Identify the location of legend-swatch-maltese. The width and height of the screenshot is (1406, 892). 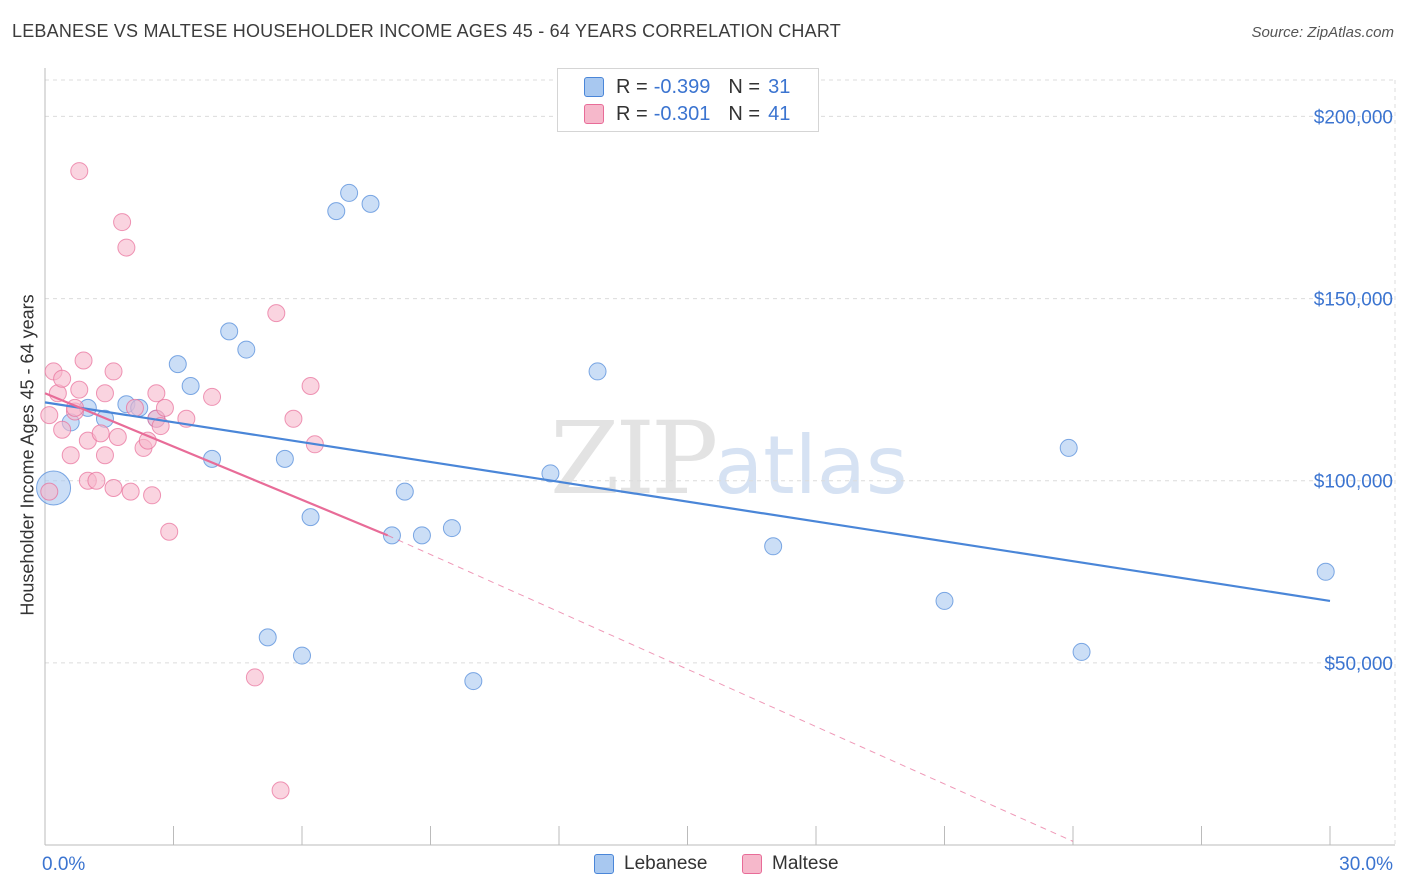
(594, 114).